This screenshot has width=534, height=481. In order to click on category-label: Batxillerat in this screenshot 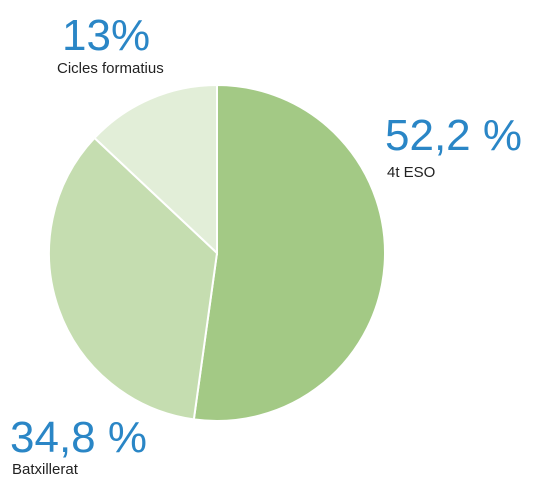, I will do `click(45, 469)`.